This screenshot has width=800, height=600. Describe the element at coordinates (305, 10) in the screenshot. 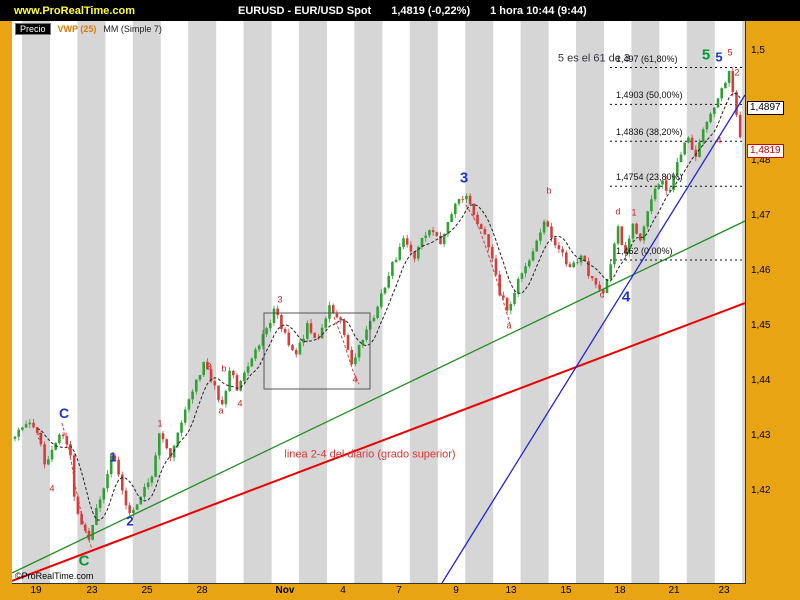

I see `instrument-title: EURUSD - EUR/USD Spot` at that location.